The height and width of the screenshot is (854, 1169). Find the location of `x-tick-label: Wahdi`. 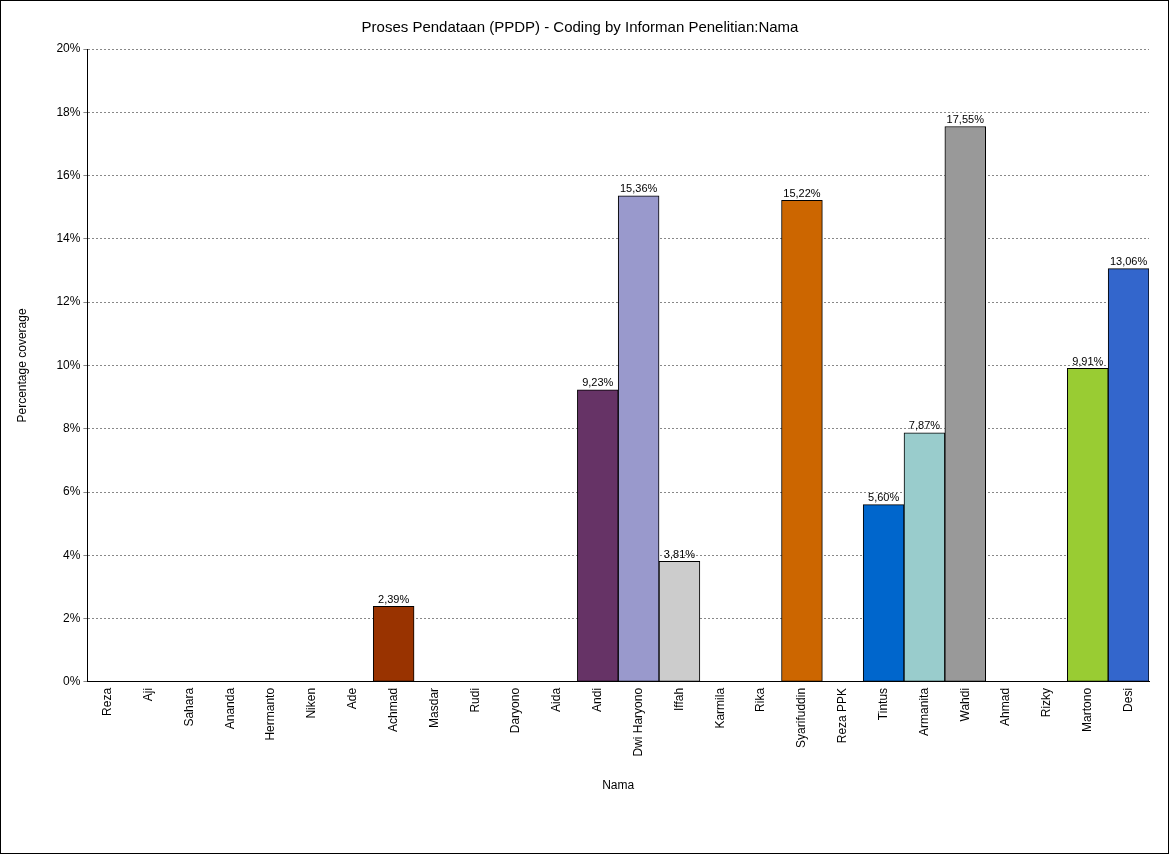

x-tick-label: Wahdi is located at coordinates (964, 704).